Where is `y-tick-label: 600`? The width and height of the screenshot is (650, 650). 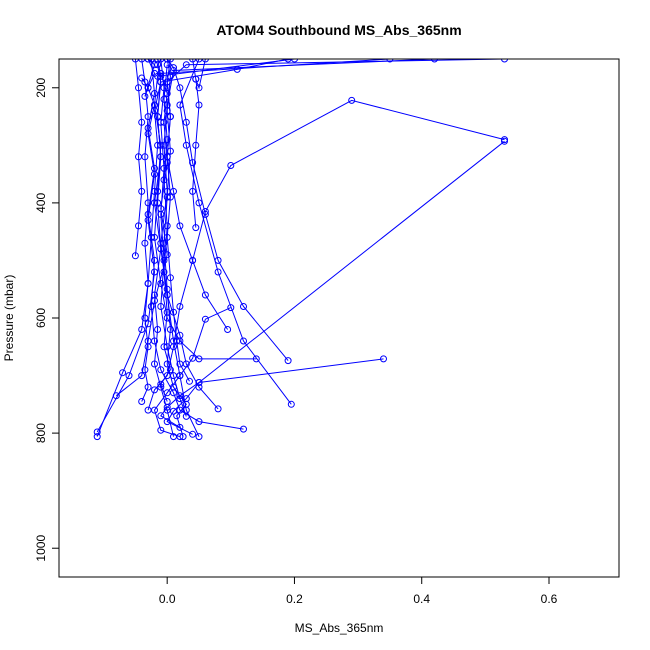 y-tick-label: 600 is located at coordinates (41, 318).